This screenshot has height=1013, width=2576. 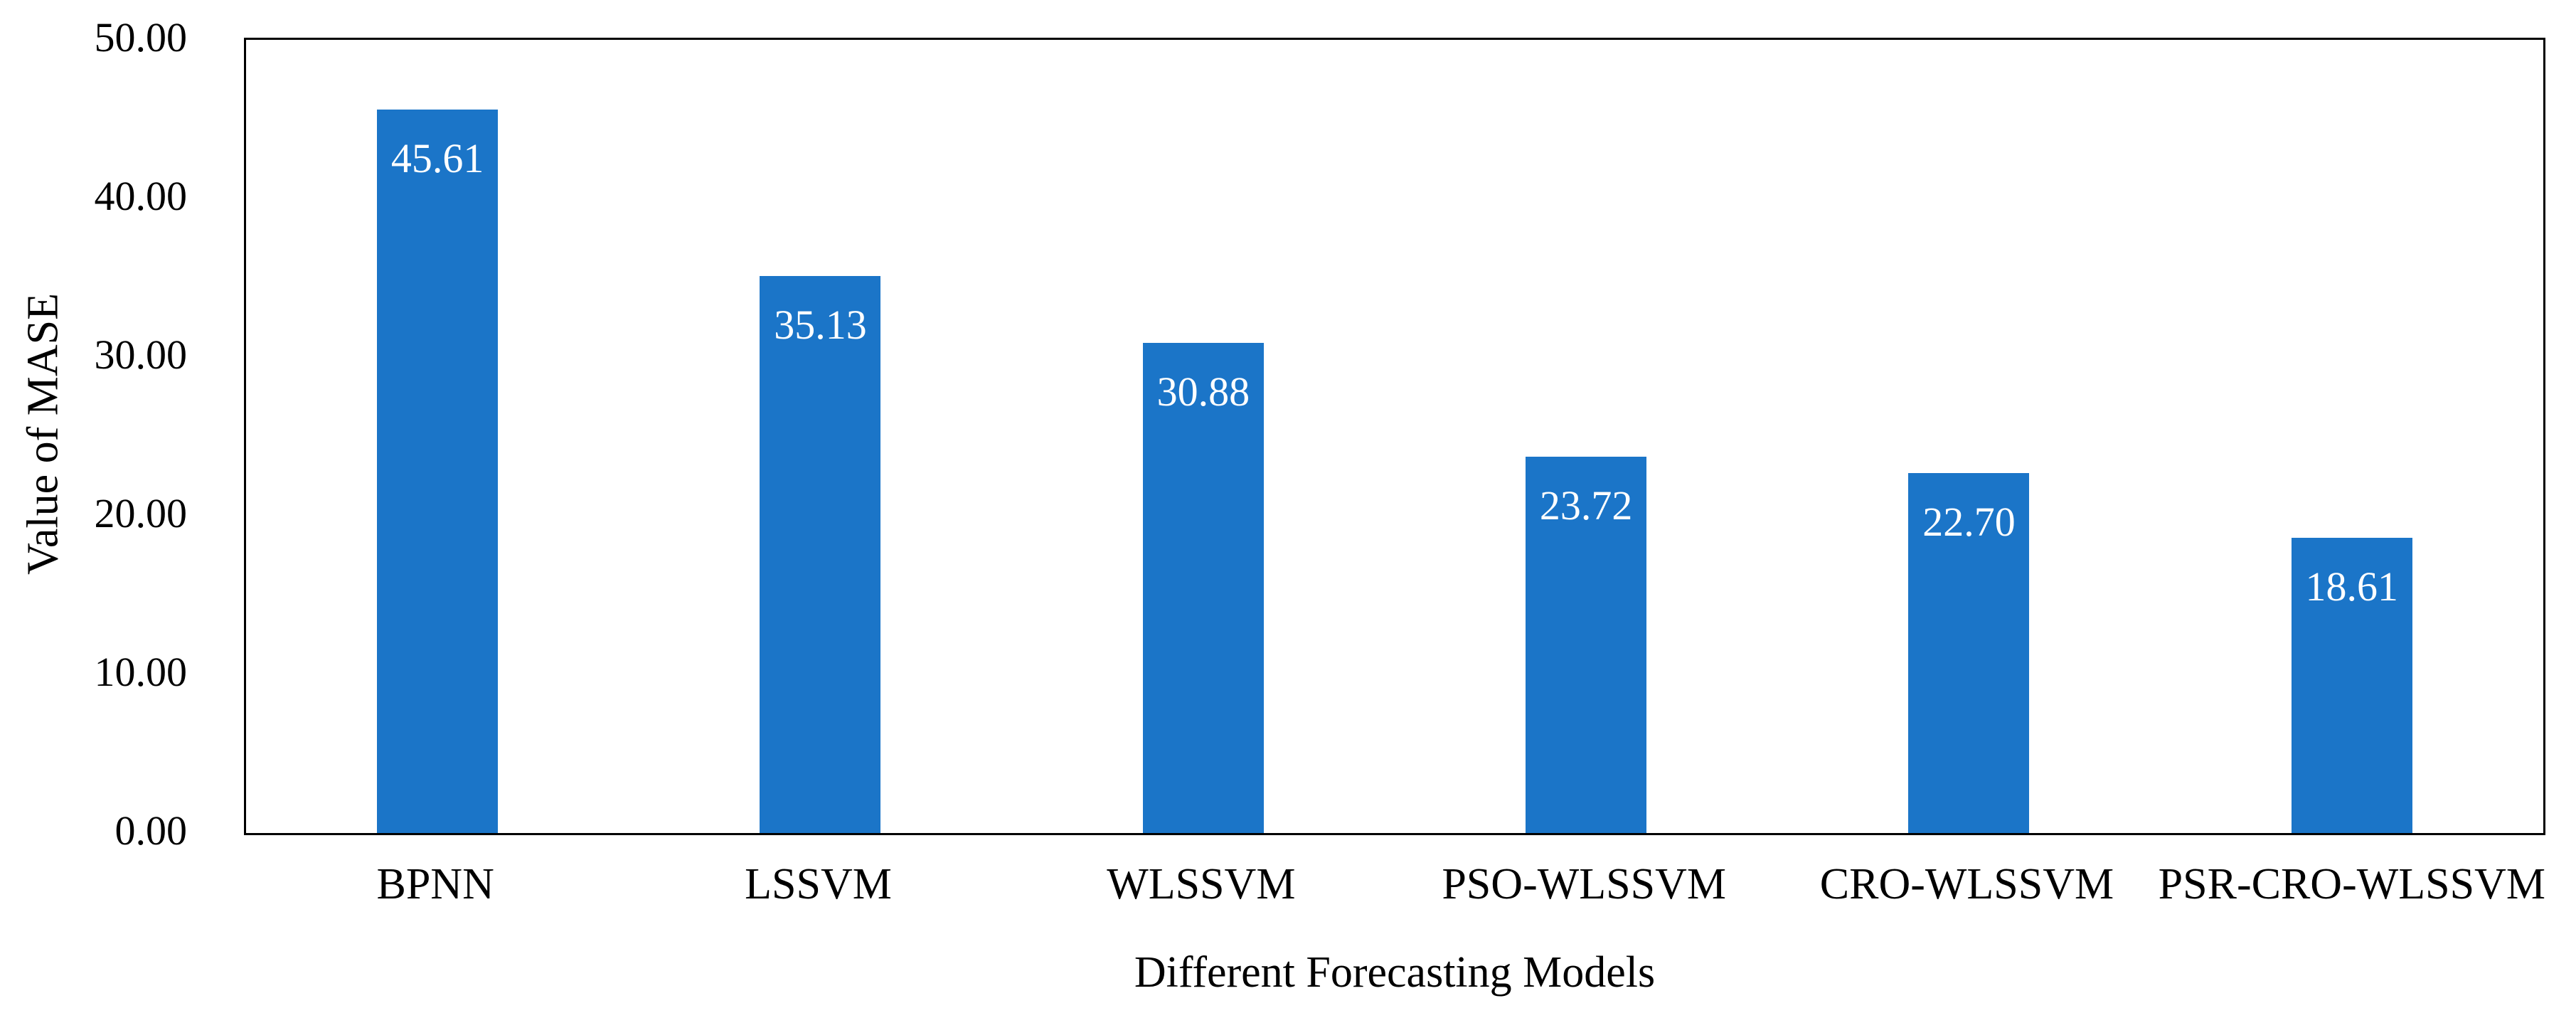 I want to click on y-tick-label: 30.00, so click(x=141, y=355).